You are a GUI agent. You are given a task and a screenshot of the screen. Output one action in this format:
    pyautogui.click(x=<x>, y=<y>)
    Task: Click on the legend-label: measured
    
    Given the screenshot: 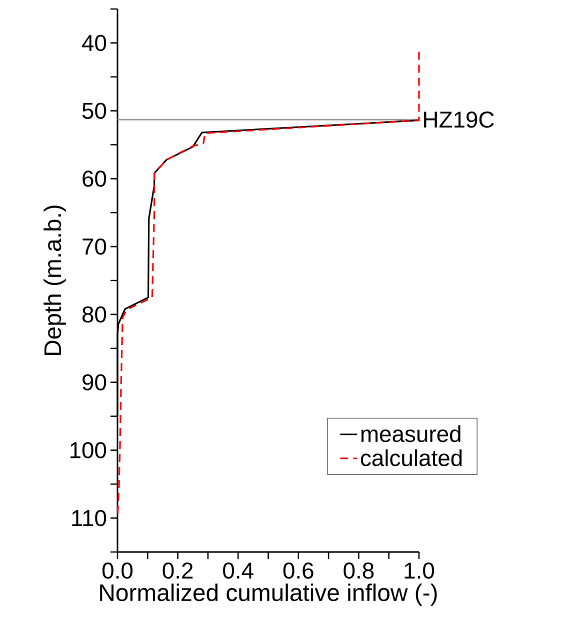 What is the action you would take?
    pyautogui.click(x=410, y=433)
    